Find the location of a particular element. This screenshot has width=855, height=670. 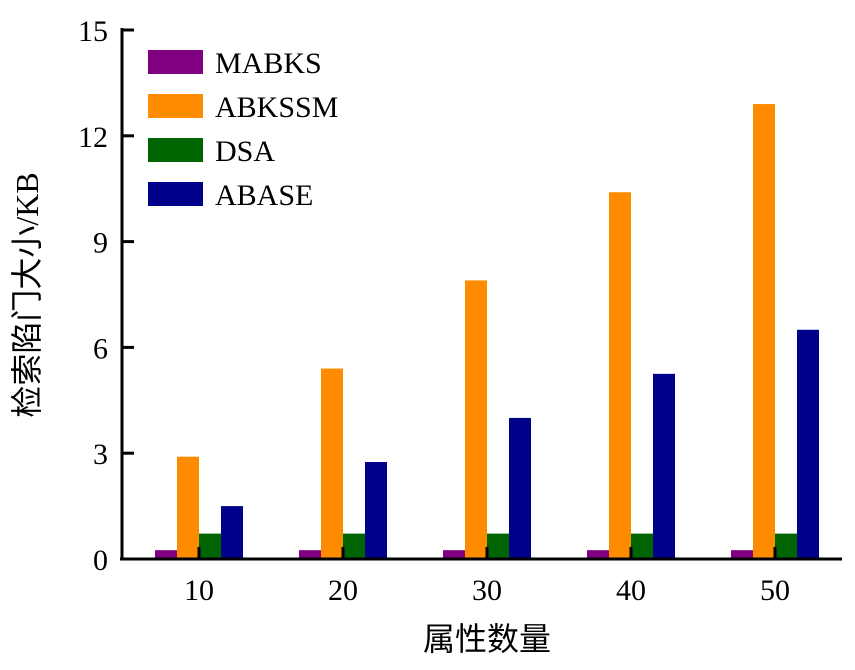

legend-label: DSA is located at coordinates (245, 151).